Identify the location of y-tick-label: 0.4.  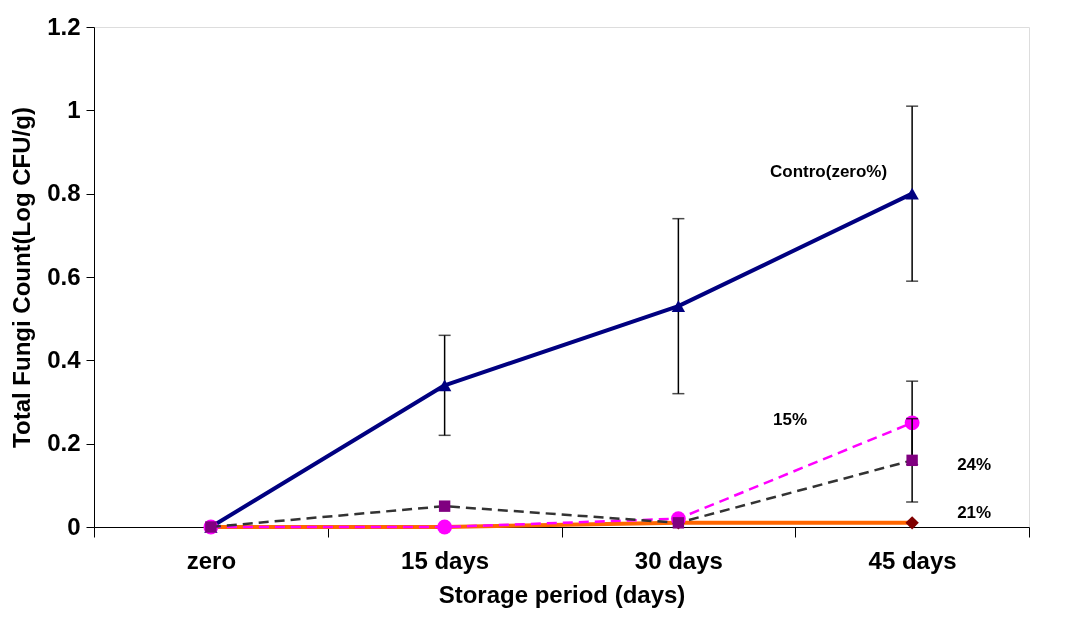
(64, 359).